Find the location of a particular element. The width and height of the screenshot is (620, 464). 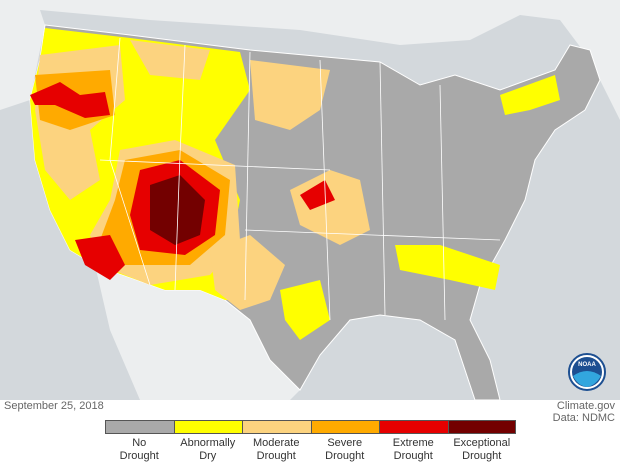

legend-item: Extreme Drought is located at coordinates (413, 441).